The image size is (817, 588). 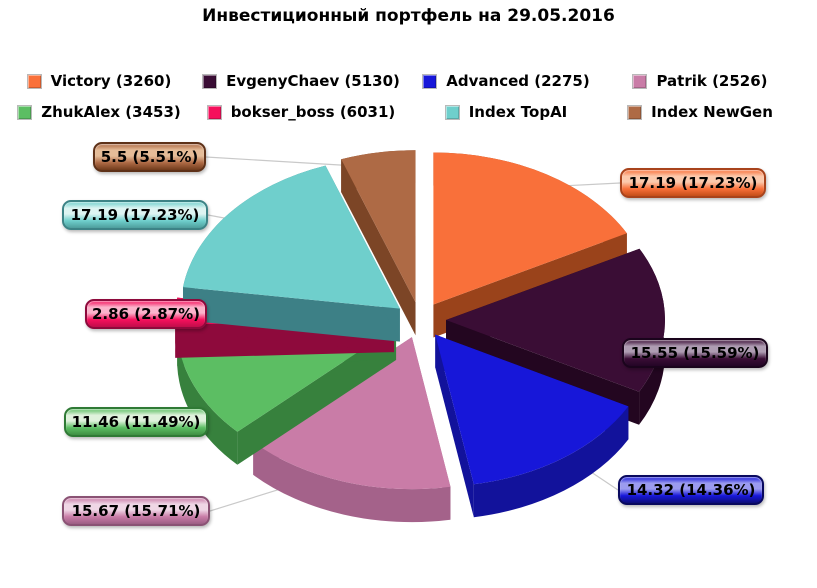 I want to click on slice-value-label-evgenychaev-5130: 15.55 (15.59%), so click(x=695, y=353).